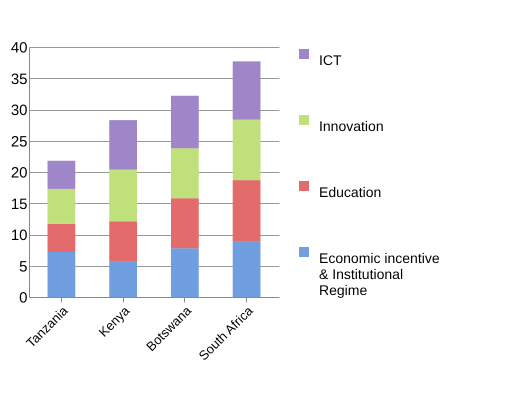 This screenshot has width=513, height=405. I want to click on legend-label: Education, so click(350, 192).